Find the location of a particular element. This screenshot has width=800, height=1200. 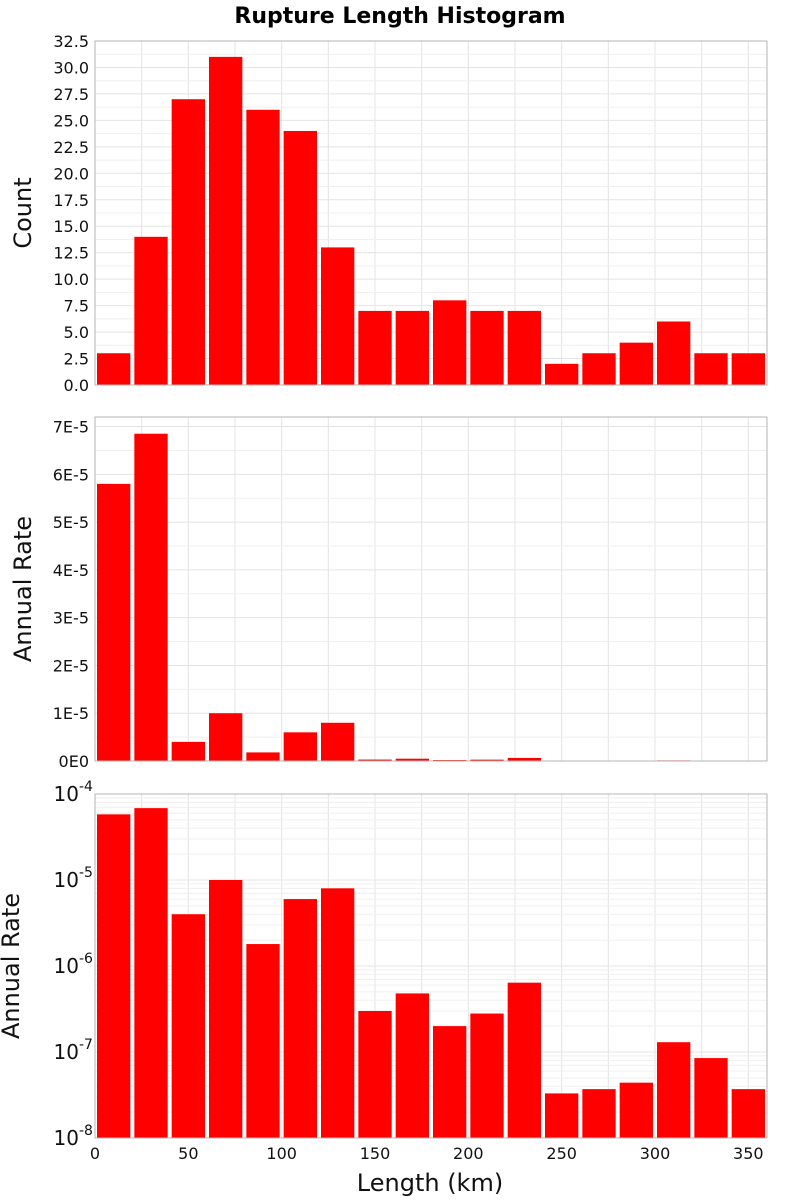

y-tick-label: 5E-5 is located at coordinates (71, 522).